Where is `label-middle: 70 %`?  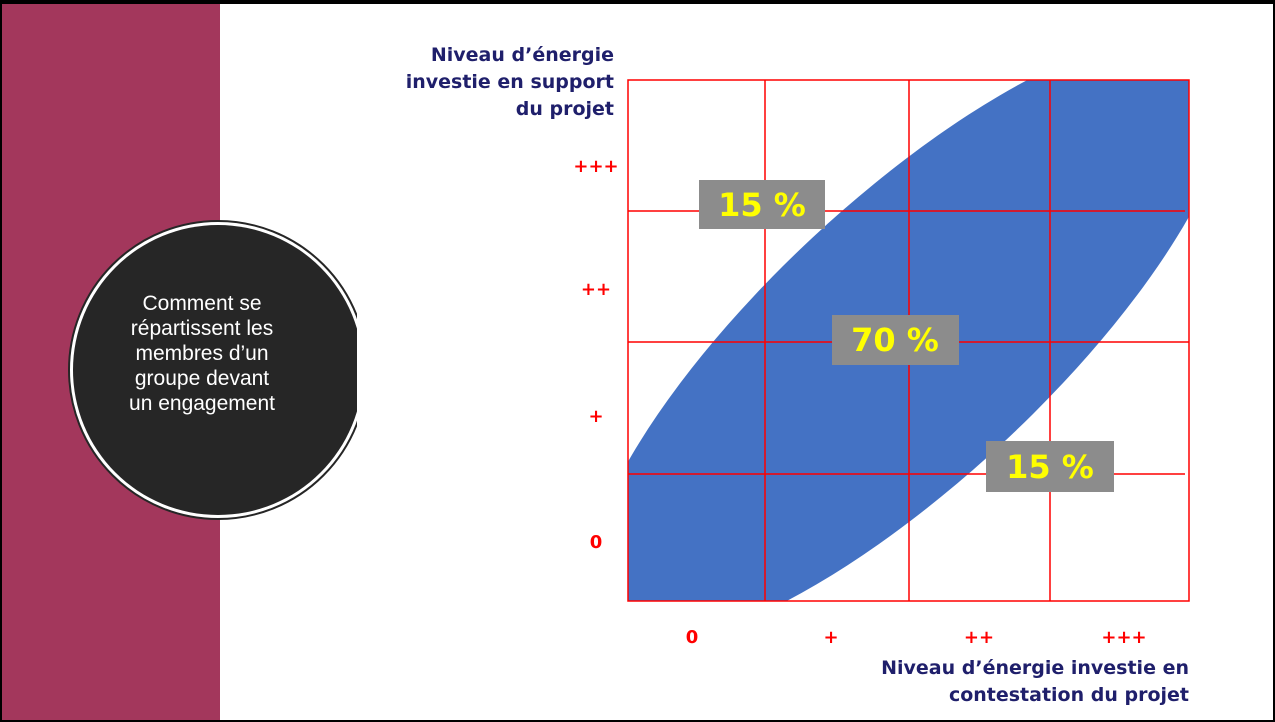 label-middle: 70 % is located at coordinates (895, 340).